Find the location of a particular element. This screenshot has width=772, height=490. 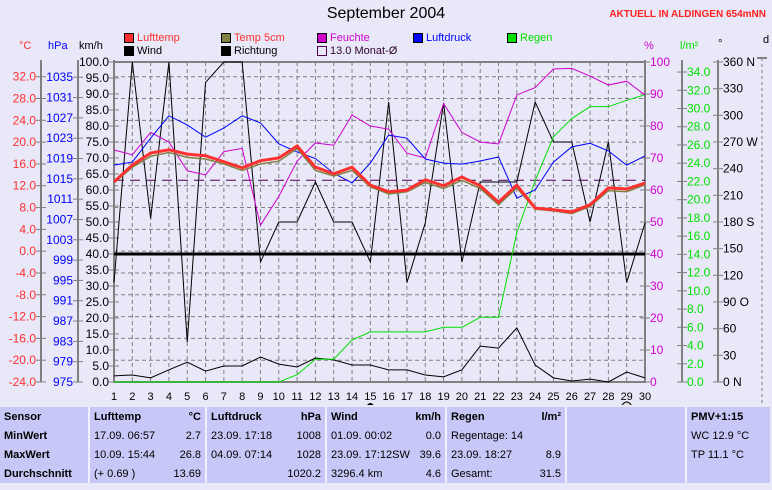

header-cell: Wind km/h is located at coordinates (385, 416).